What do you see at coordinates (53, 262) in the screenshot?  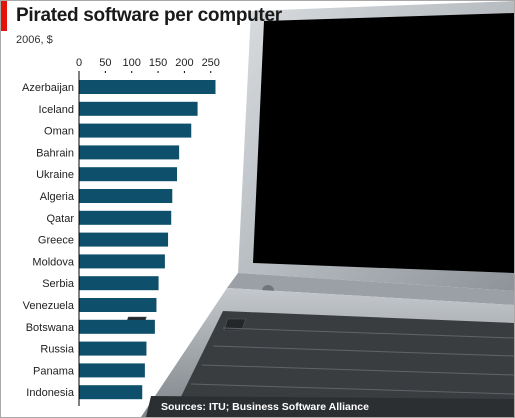 I see `category-label: Moldova` at bounding box center [53, 262].